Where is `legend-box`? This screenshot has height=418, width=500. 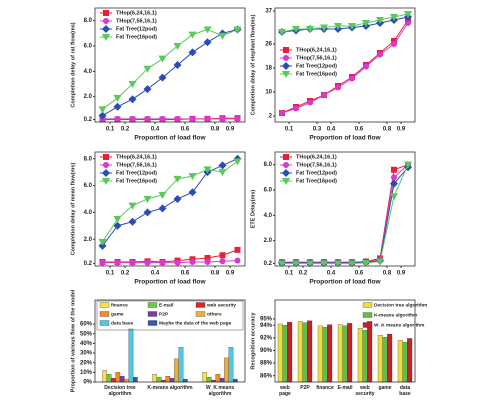
legend-box is located at coordinates (170, 315).